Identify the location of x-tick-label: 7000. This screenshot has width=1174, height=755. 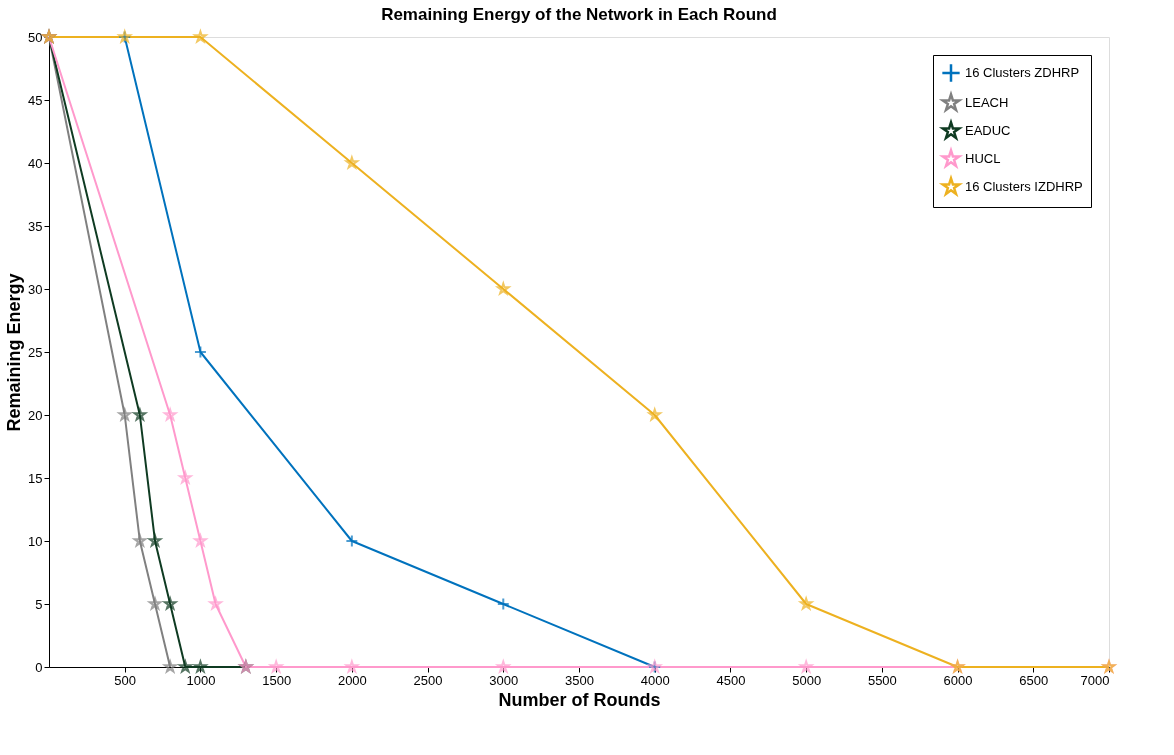
(1095, 680).